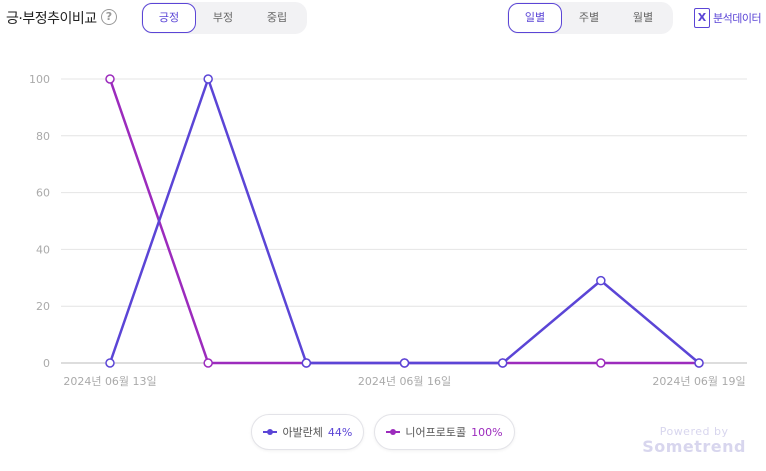  Describe the element at coordinates (487, 432) in the screenshot. I see `legend-share-series-2: 100%` at that location.